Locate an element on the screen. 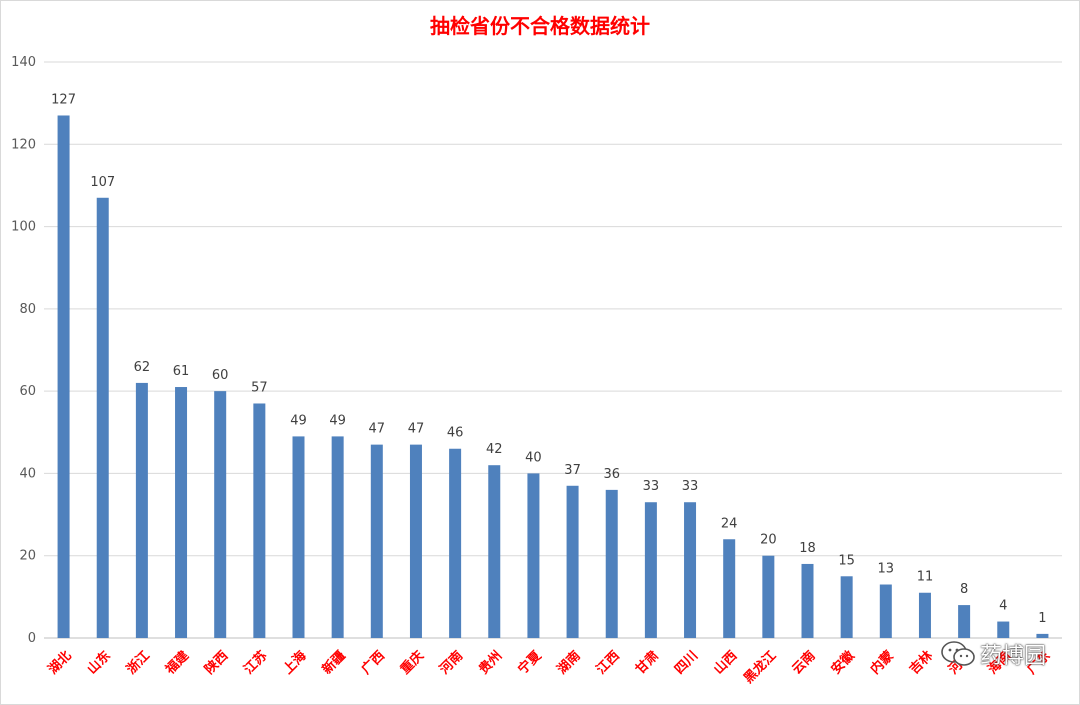 This screenshot has width=1080, height=705. wechat-icon is located at coordinates (958, 653).